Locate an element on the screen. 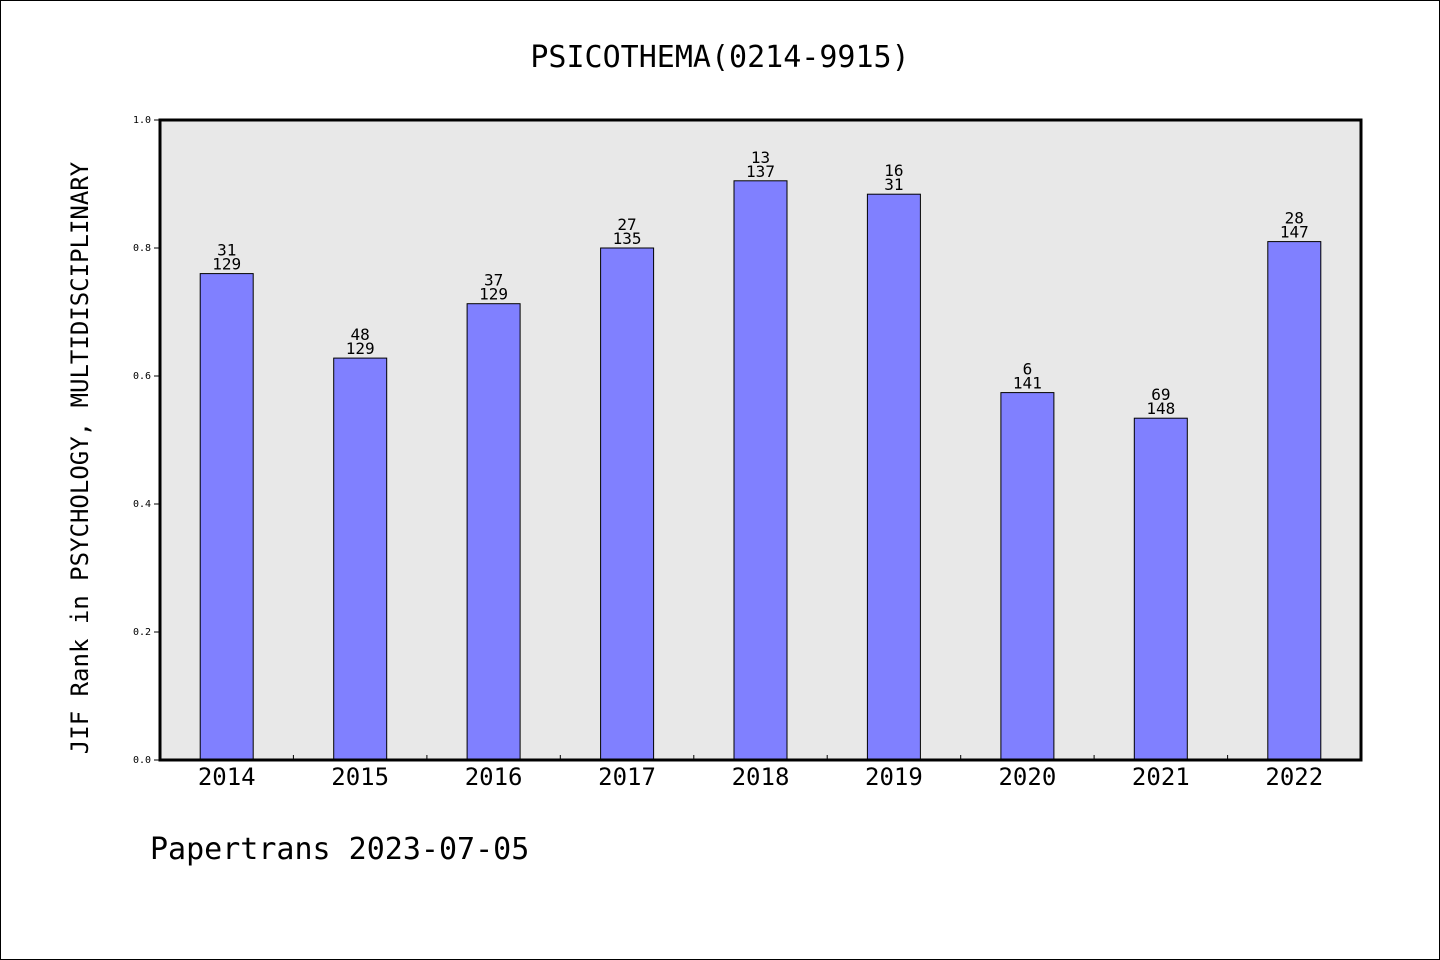  x-tick-label-2014: 2014 is located at coordinates (227, 777).